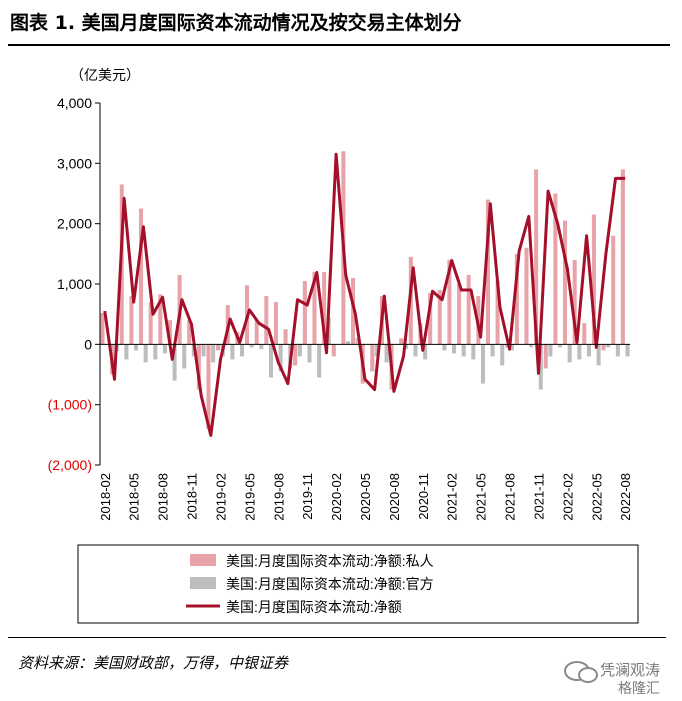 Image resolution: width=682 pixels, height=701 pixels. What do you see at coordinates (278, 497) in the screenshot?
I see `x-tick-label: 2019-08` at bounding box center [278, 497].